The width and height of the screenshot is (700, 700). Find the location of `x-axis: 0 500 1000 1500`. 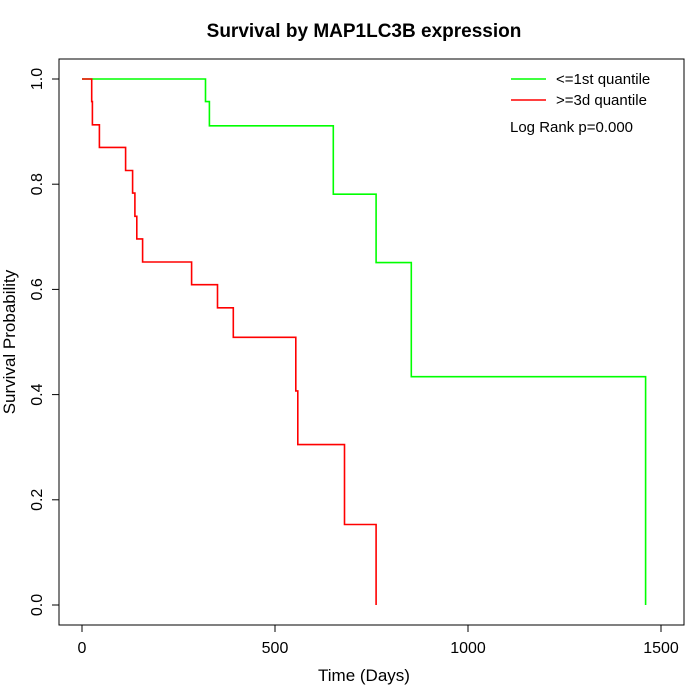

x-axis: 0 500 1000 1500 is located at coordinates (378, 640).